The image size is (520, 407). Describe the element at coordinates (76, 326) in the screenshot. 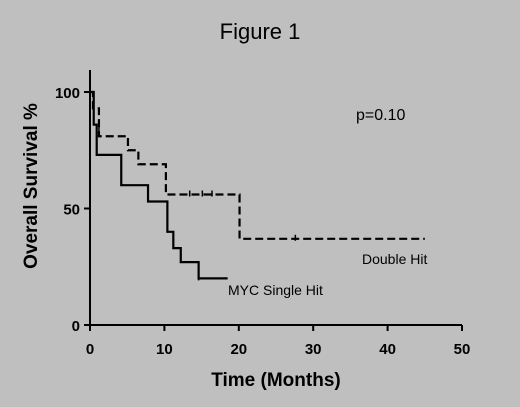

I see `y-tick-label-0: 0` at that location.